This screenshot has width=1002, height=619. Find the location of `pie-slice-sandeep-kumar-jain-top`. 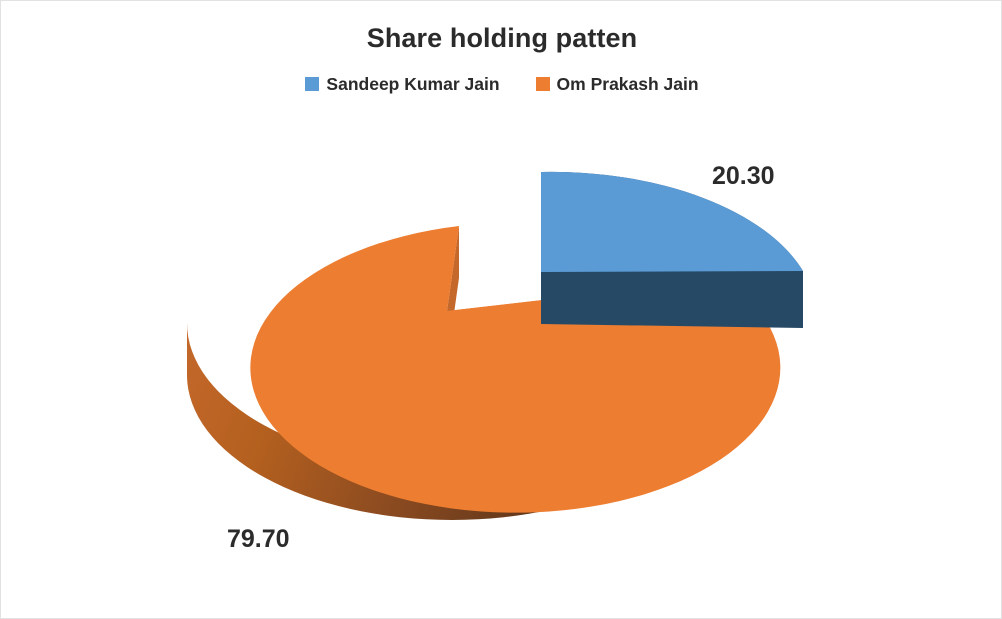

pie-slice-sandeep-kumar-jain-top is located at coordinates (672, 221).